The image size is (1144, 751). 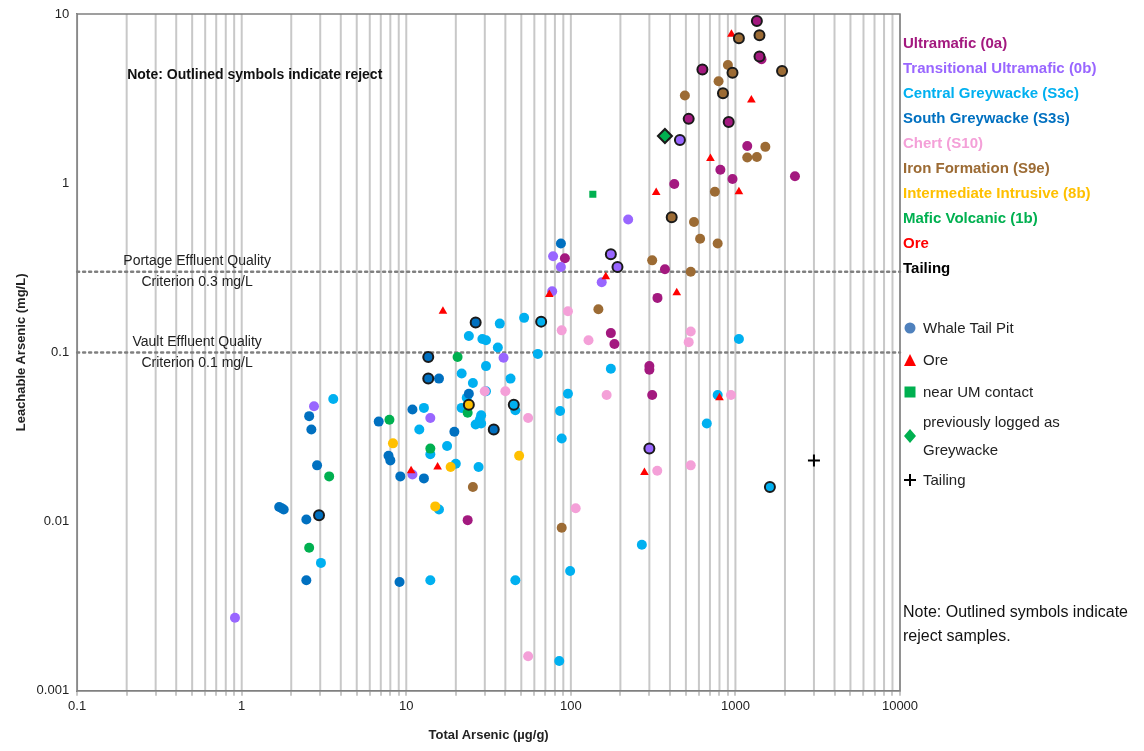 I want to click on annotation: Note: Outlined symbols indicate reject, so click(x=255, y=73).